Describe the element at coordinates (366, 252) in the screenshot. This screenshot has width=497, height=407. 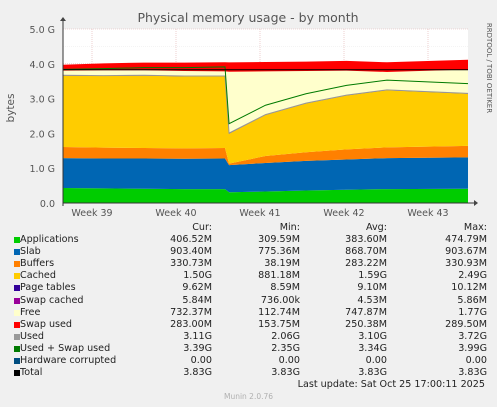
I see `legend-avg: 868.70M` at that location.